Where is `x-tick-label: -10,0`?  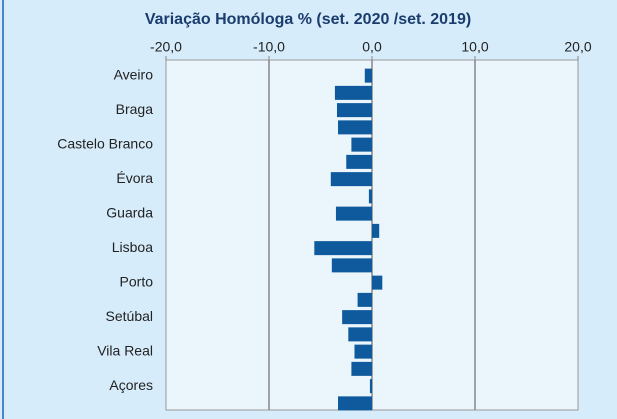
x-tick-label: -10,0 is located at coordinates (269, 47).